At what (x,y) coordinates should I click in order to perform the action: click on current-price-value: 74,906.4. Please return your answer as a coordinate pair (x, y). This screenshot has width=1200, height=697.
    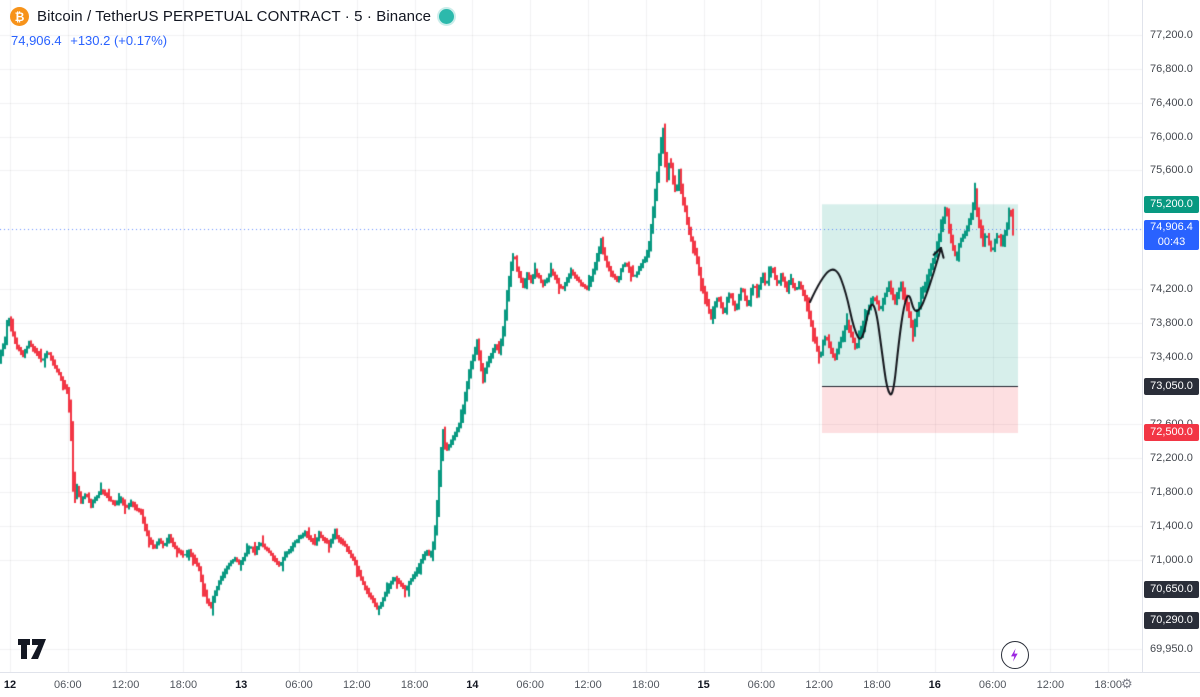
    Looking at the image, I should click on (1171, 227).